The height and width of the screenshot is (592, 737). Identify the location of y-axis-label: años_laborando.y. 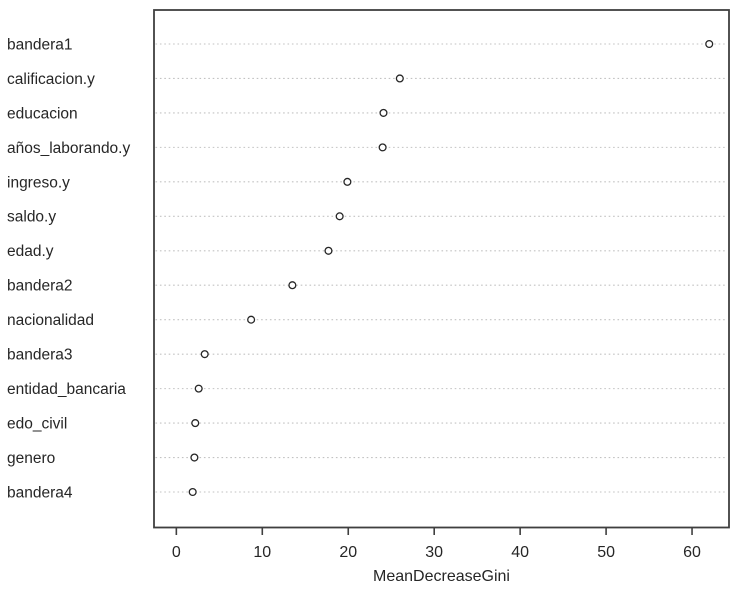
(68, 148).